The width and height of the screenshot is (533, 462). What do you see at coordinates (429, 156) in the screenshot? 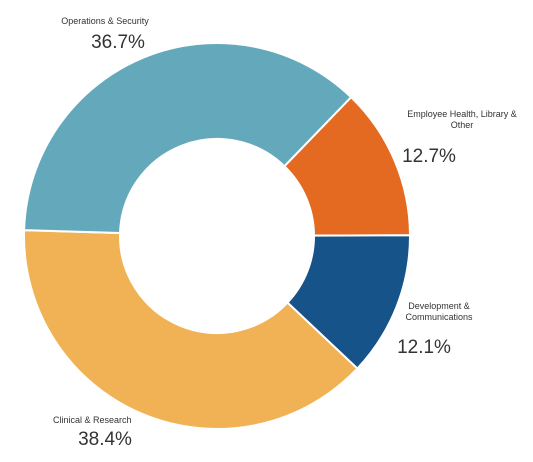
I see `slice-percentage: 12.7%` at bounding box center [429, 156].